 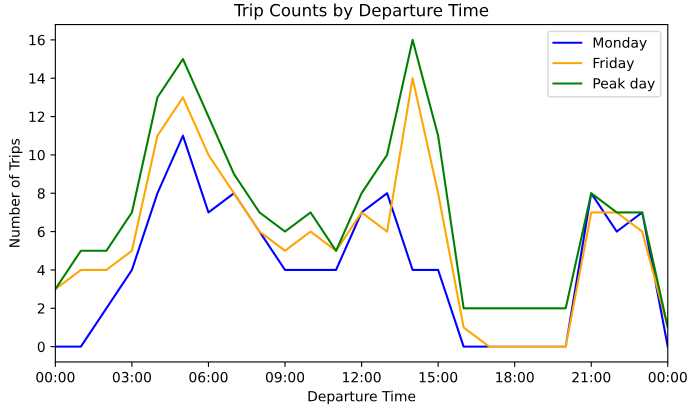 I want to click on chart-title: Trip Counts by Departure Time, so click(x=361, y=12).